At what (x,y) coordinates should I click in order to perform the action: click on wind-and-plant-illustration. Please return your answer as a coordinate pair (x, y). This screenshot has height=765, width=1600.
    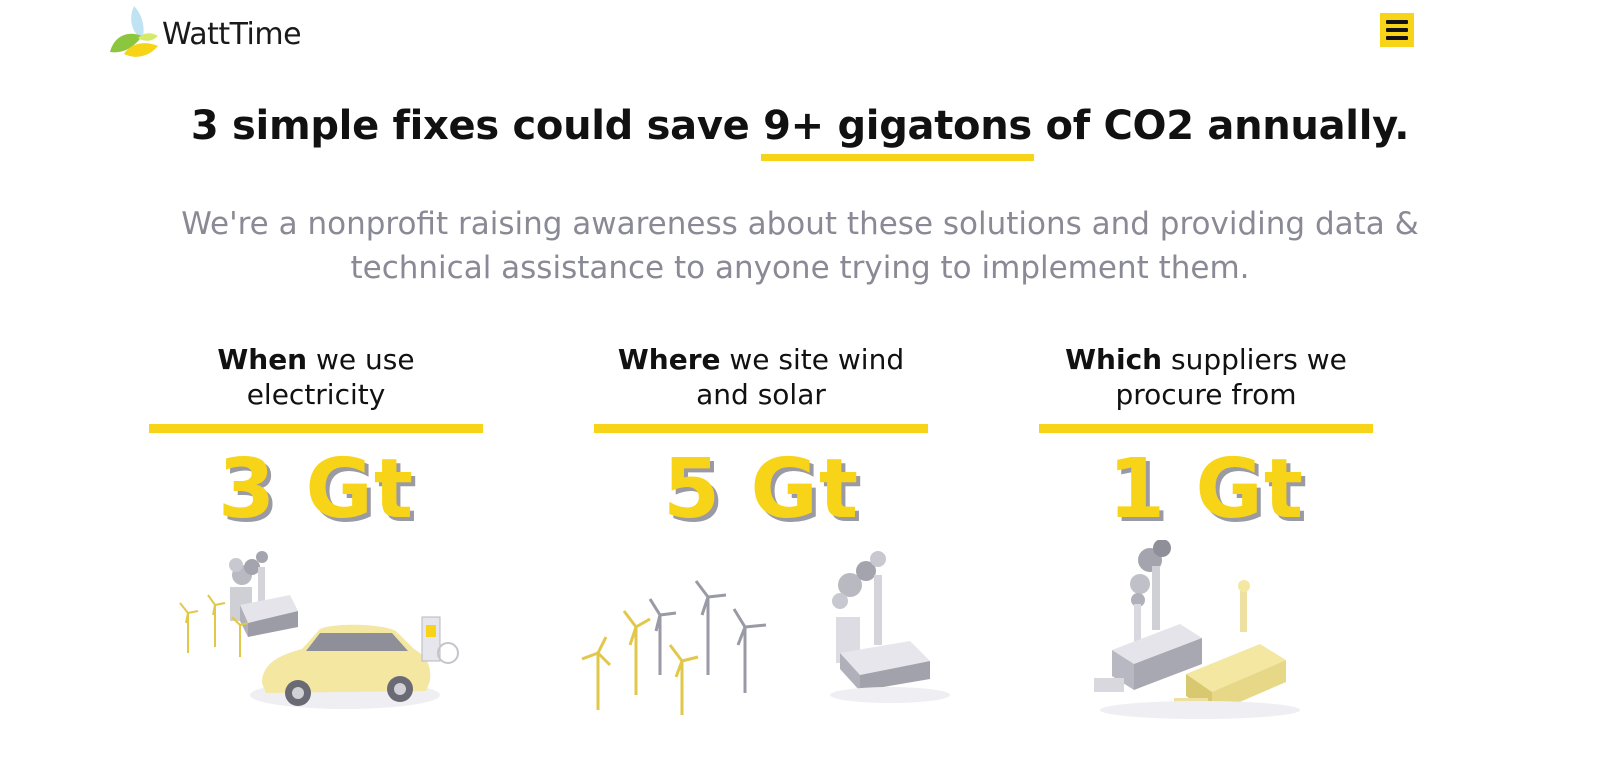
    Looking at the image, I should click on (765, 633).